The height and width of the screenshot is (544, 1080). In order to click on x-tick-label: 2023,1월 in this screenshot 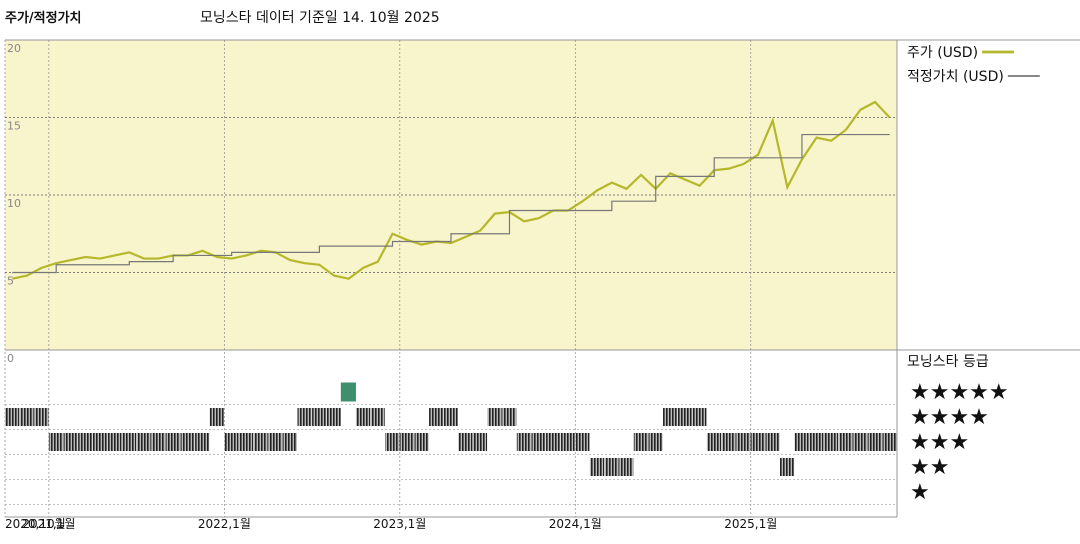, I will do `click(399, 524)`.